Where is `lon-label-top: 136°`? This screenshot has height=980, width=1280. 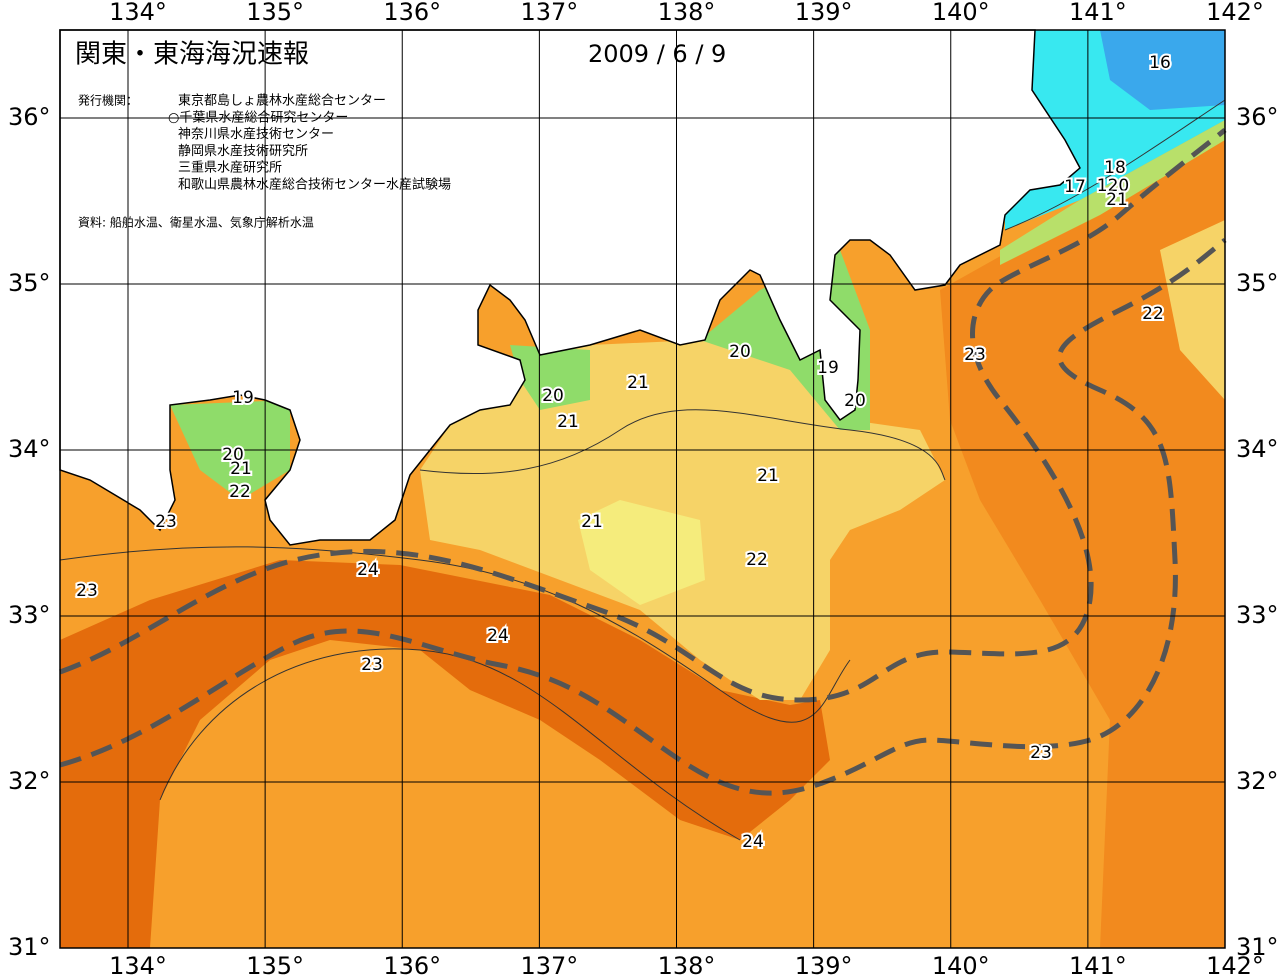 lon-label-top: 136° is located at coordinates (412, 13).